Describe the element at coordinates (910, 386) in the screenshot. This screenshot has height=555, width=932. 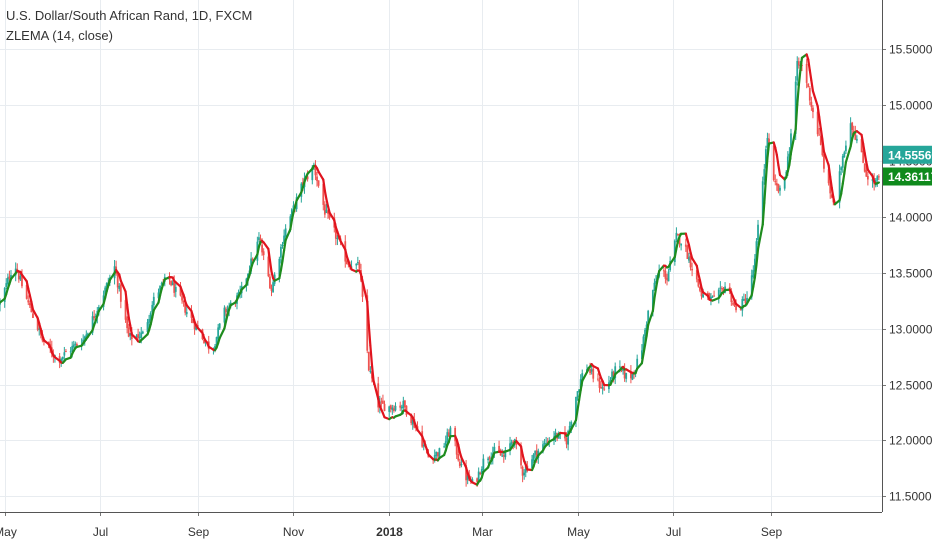
I see `y-tick-label: 12.50000` at that location.